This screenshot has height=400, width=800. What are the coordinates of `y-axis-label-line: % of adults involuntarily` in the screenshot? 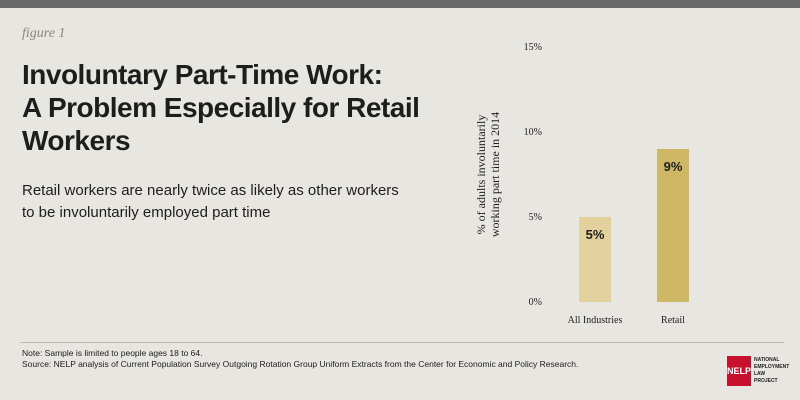 It's located at (481, 175).